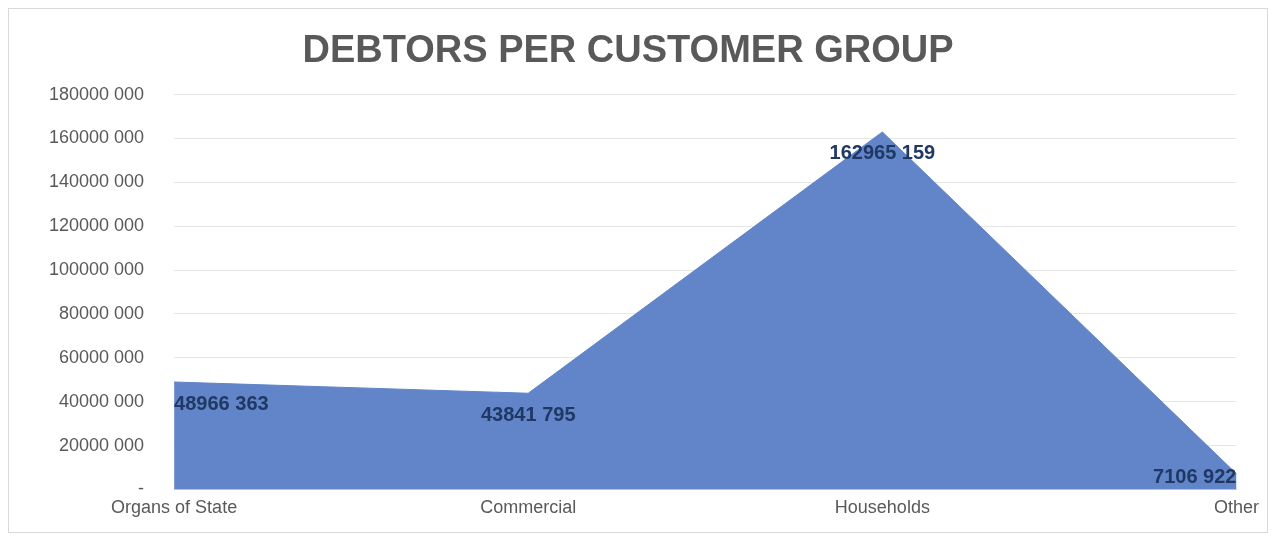  What do you see at coordinates (1195, 475) in the screenshot?
I see `data-label: 7106 922` at bounding box center [1195, 475].